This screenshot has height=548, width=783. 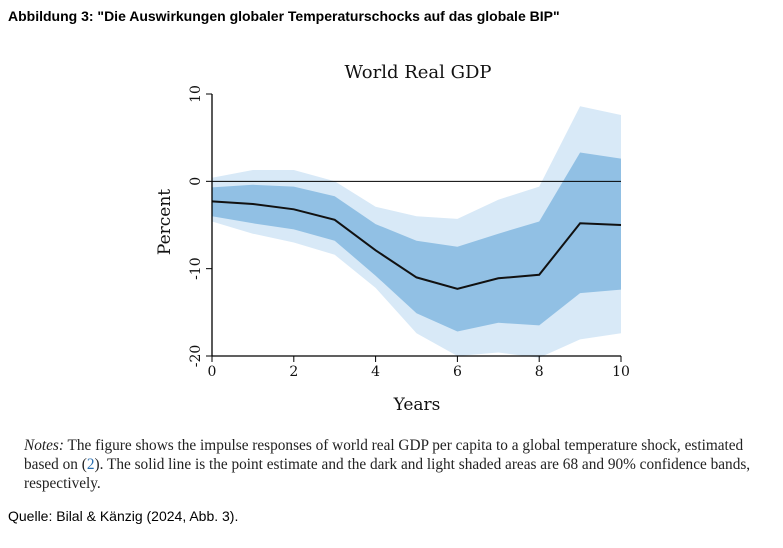 What do you see at coordinates (417, 405) in the screenshot?
I see `x-axis-label: Years` at bounding box center [417, 405].